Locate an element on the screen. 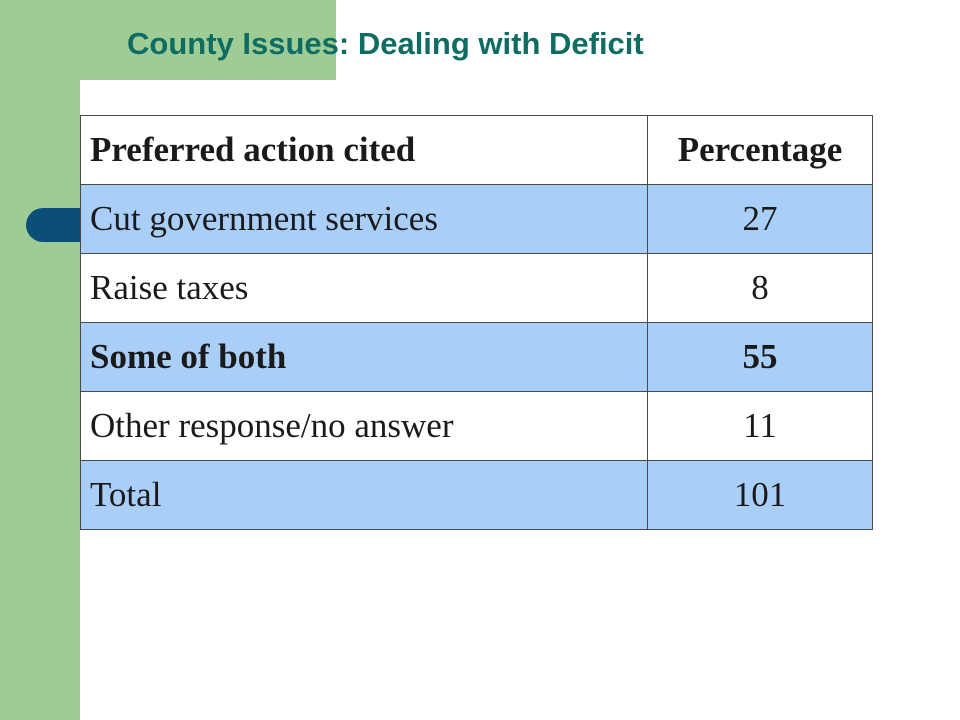 This screenshot has height=720, width=960. title-band-decoration is located at coordinates (208, 40).